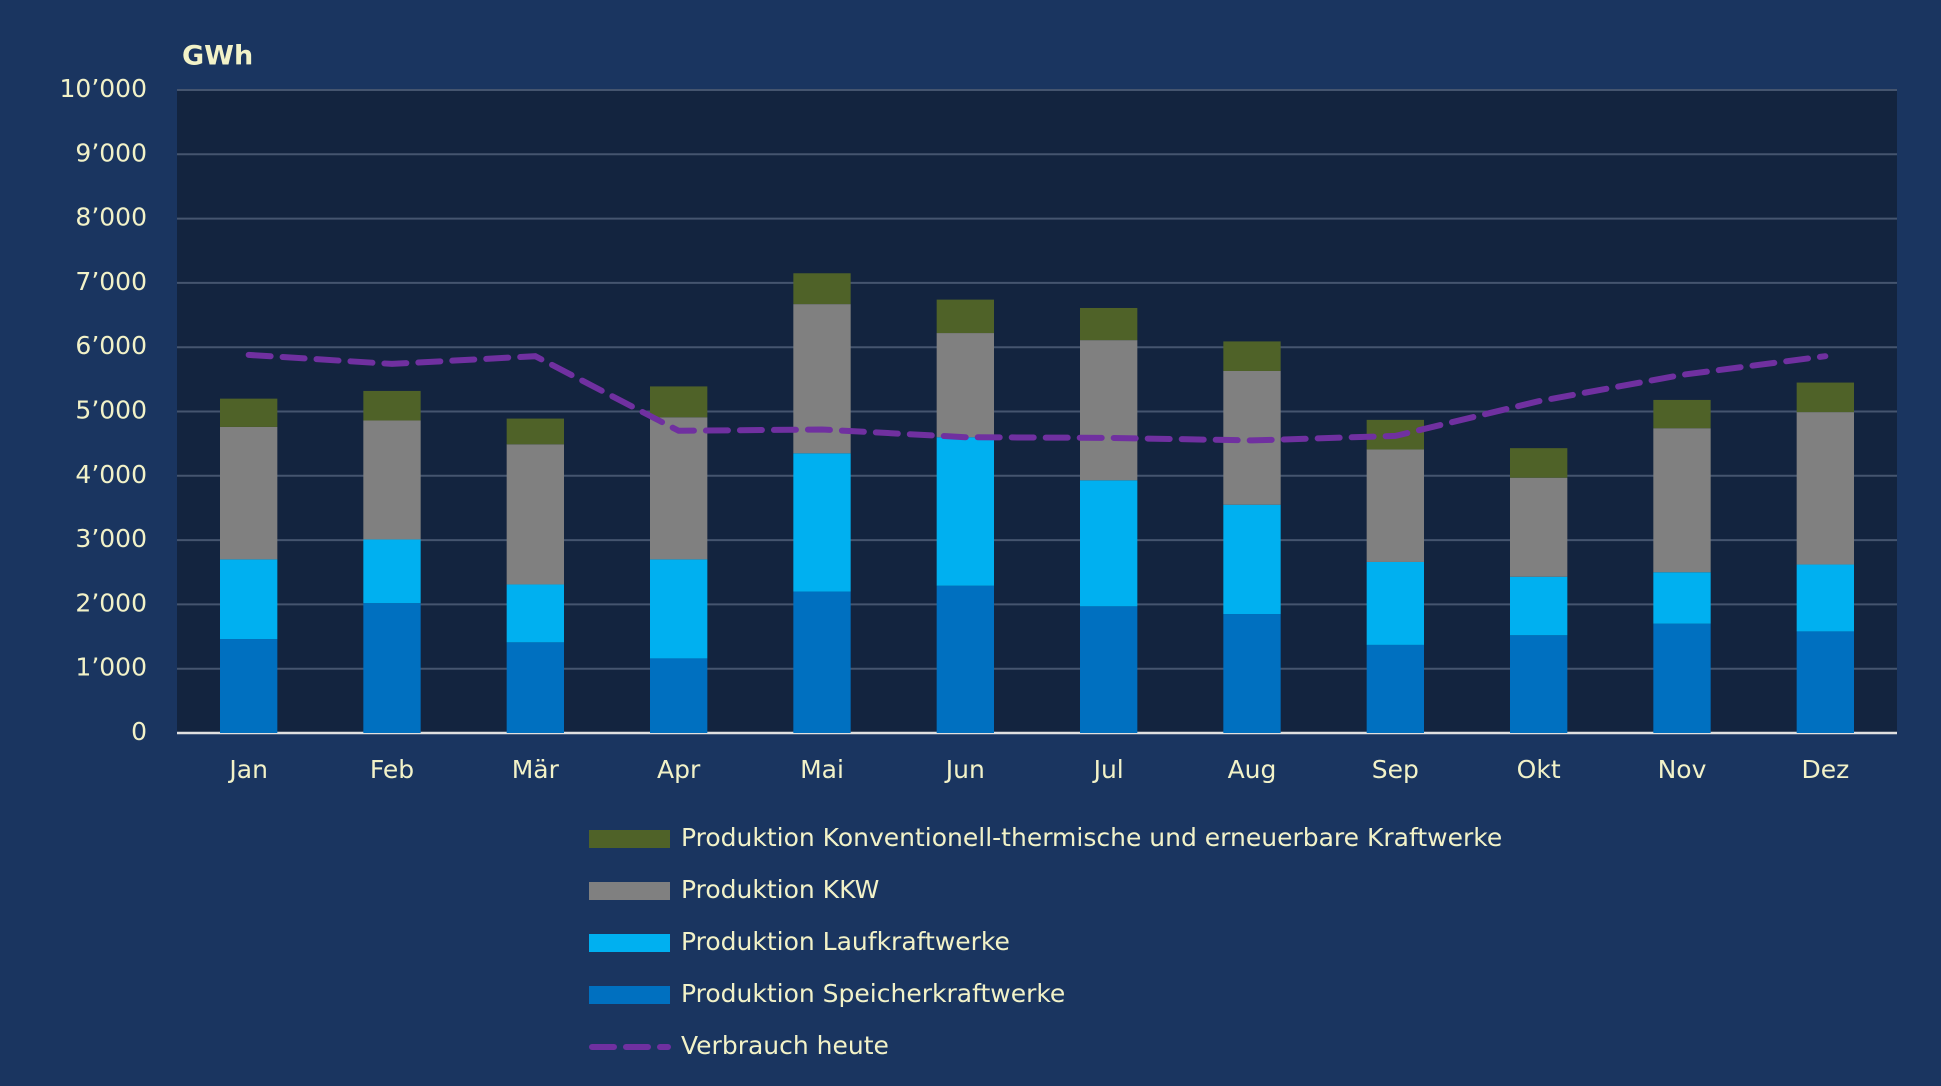 The image size is (1941, 1086). Describe the element at coordinates (1825, 769) in the screenshot. I see `x-tick-label: Dez` at that location.